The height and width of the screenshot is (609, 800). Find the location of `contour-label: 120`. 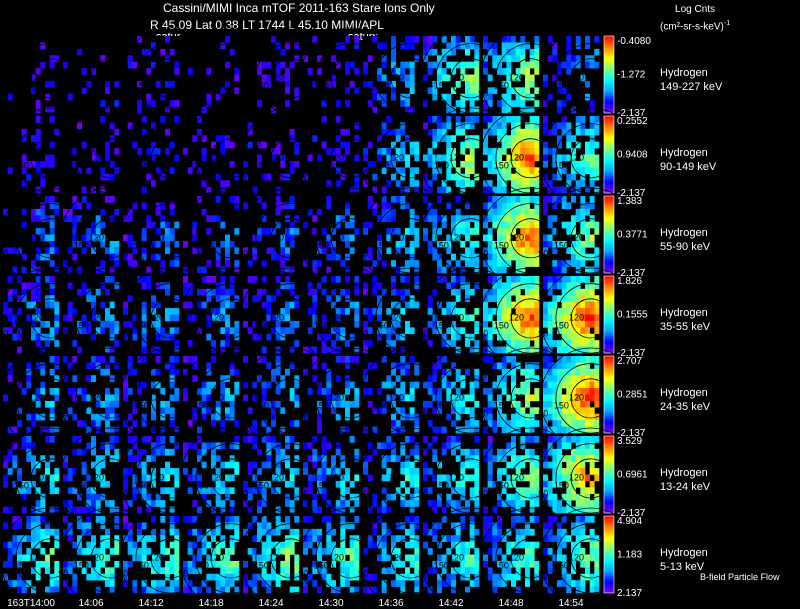

contour-label: 120 is located at coordinates (516, 77).